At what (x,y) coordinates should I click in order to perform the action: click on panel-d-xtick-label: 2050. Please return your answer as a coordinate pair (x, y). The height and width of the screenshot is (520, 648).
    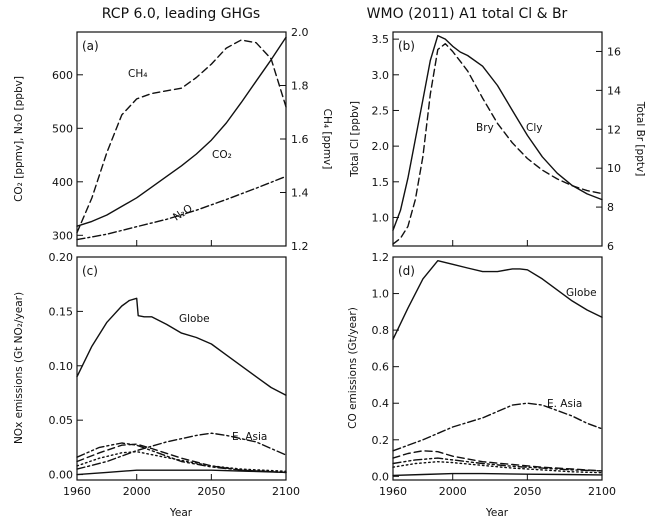
    Looking at the image, I should click on (527, 491).